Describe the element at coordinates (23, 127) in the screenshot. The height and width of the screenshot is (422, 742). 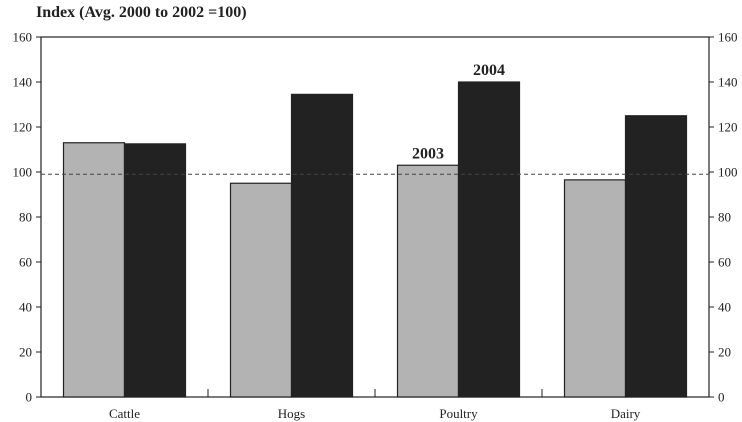
I see `y-tick-label-left: 120` at that location.